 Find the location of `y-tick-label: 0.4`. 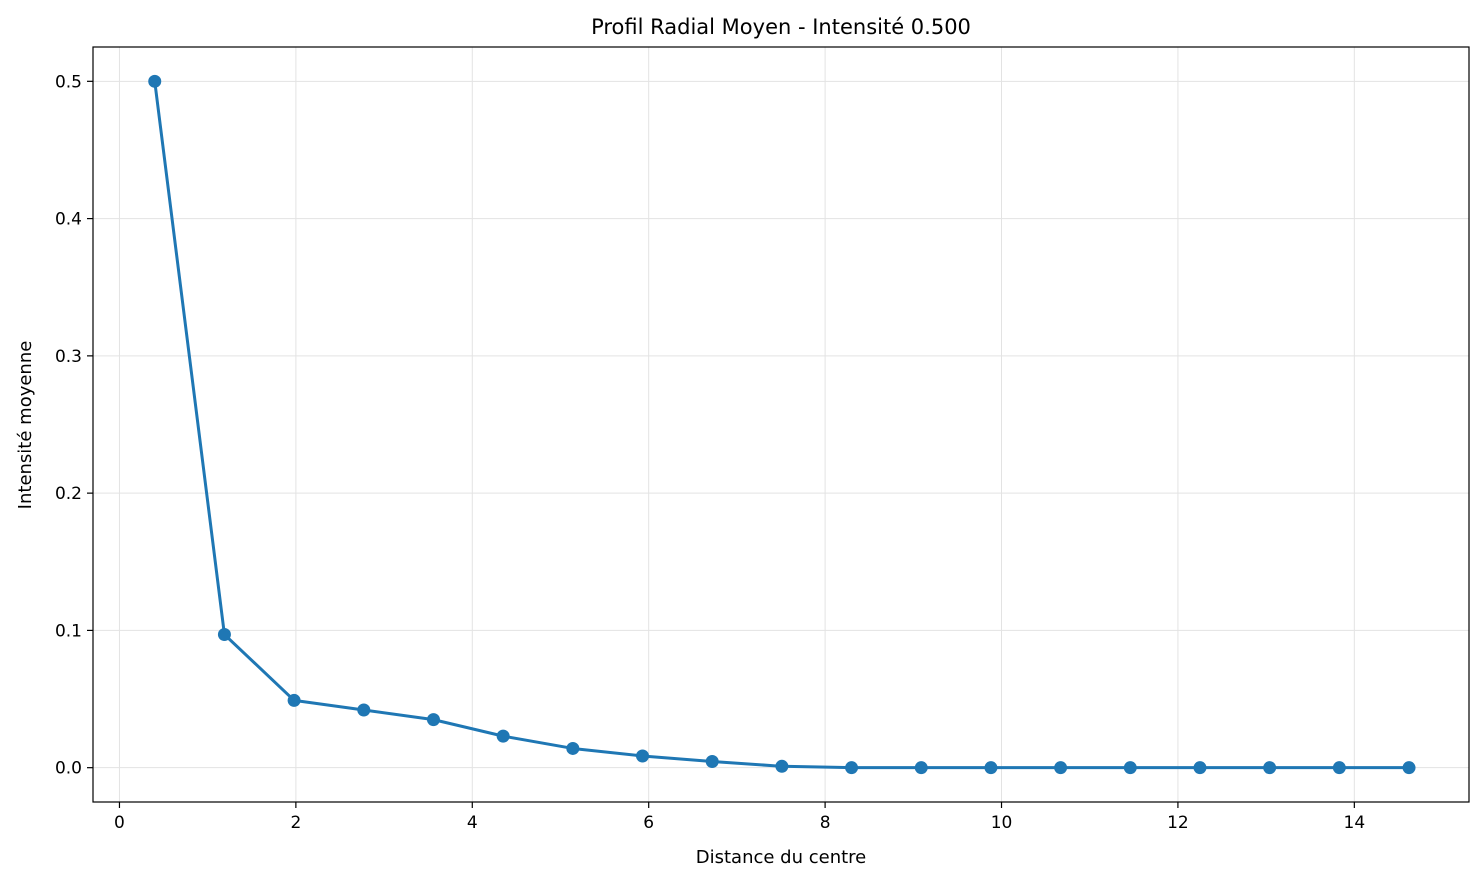

y-tick-label: 0.4 is located at coordinates (68, 220).